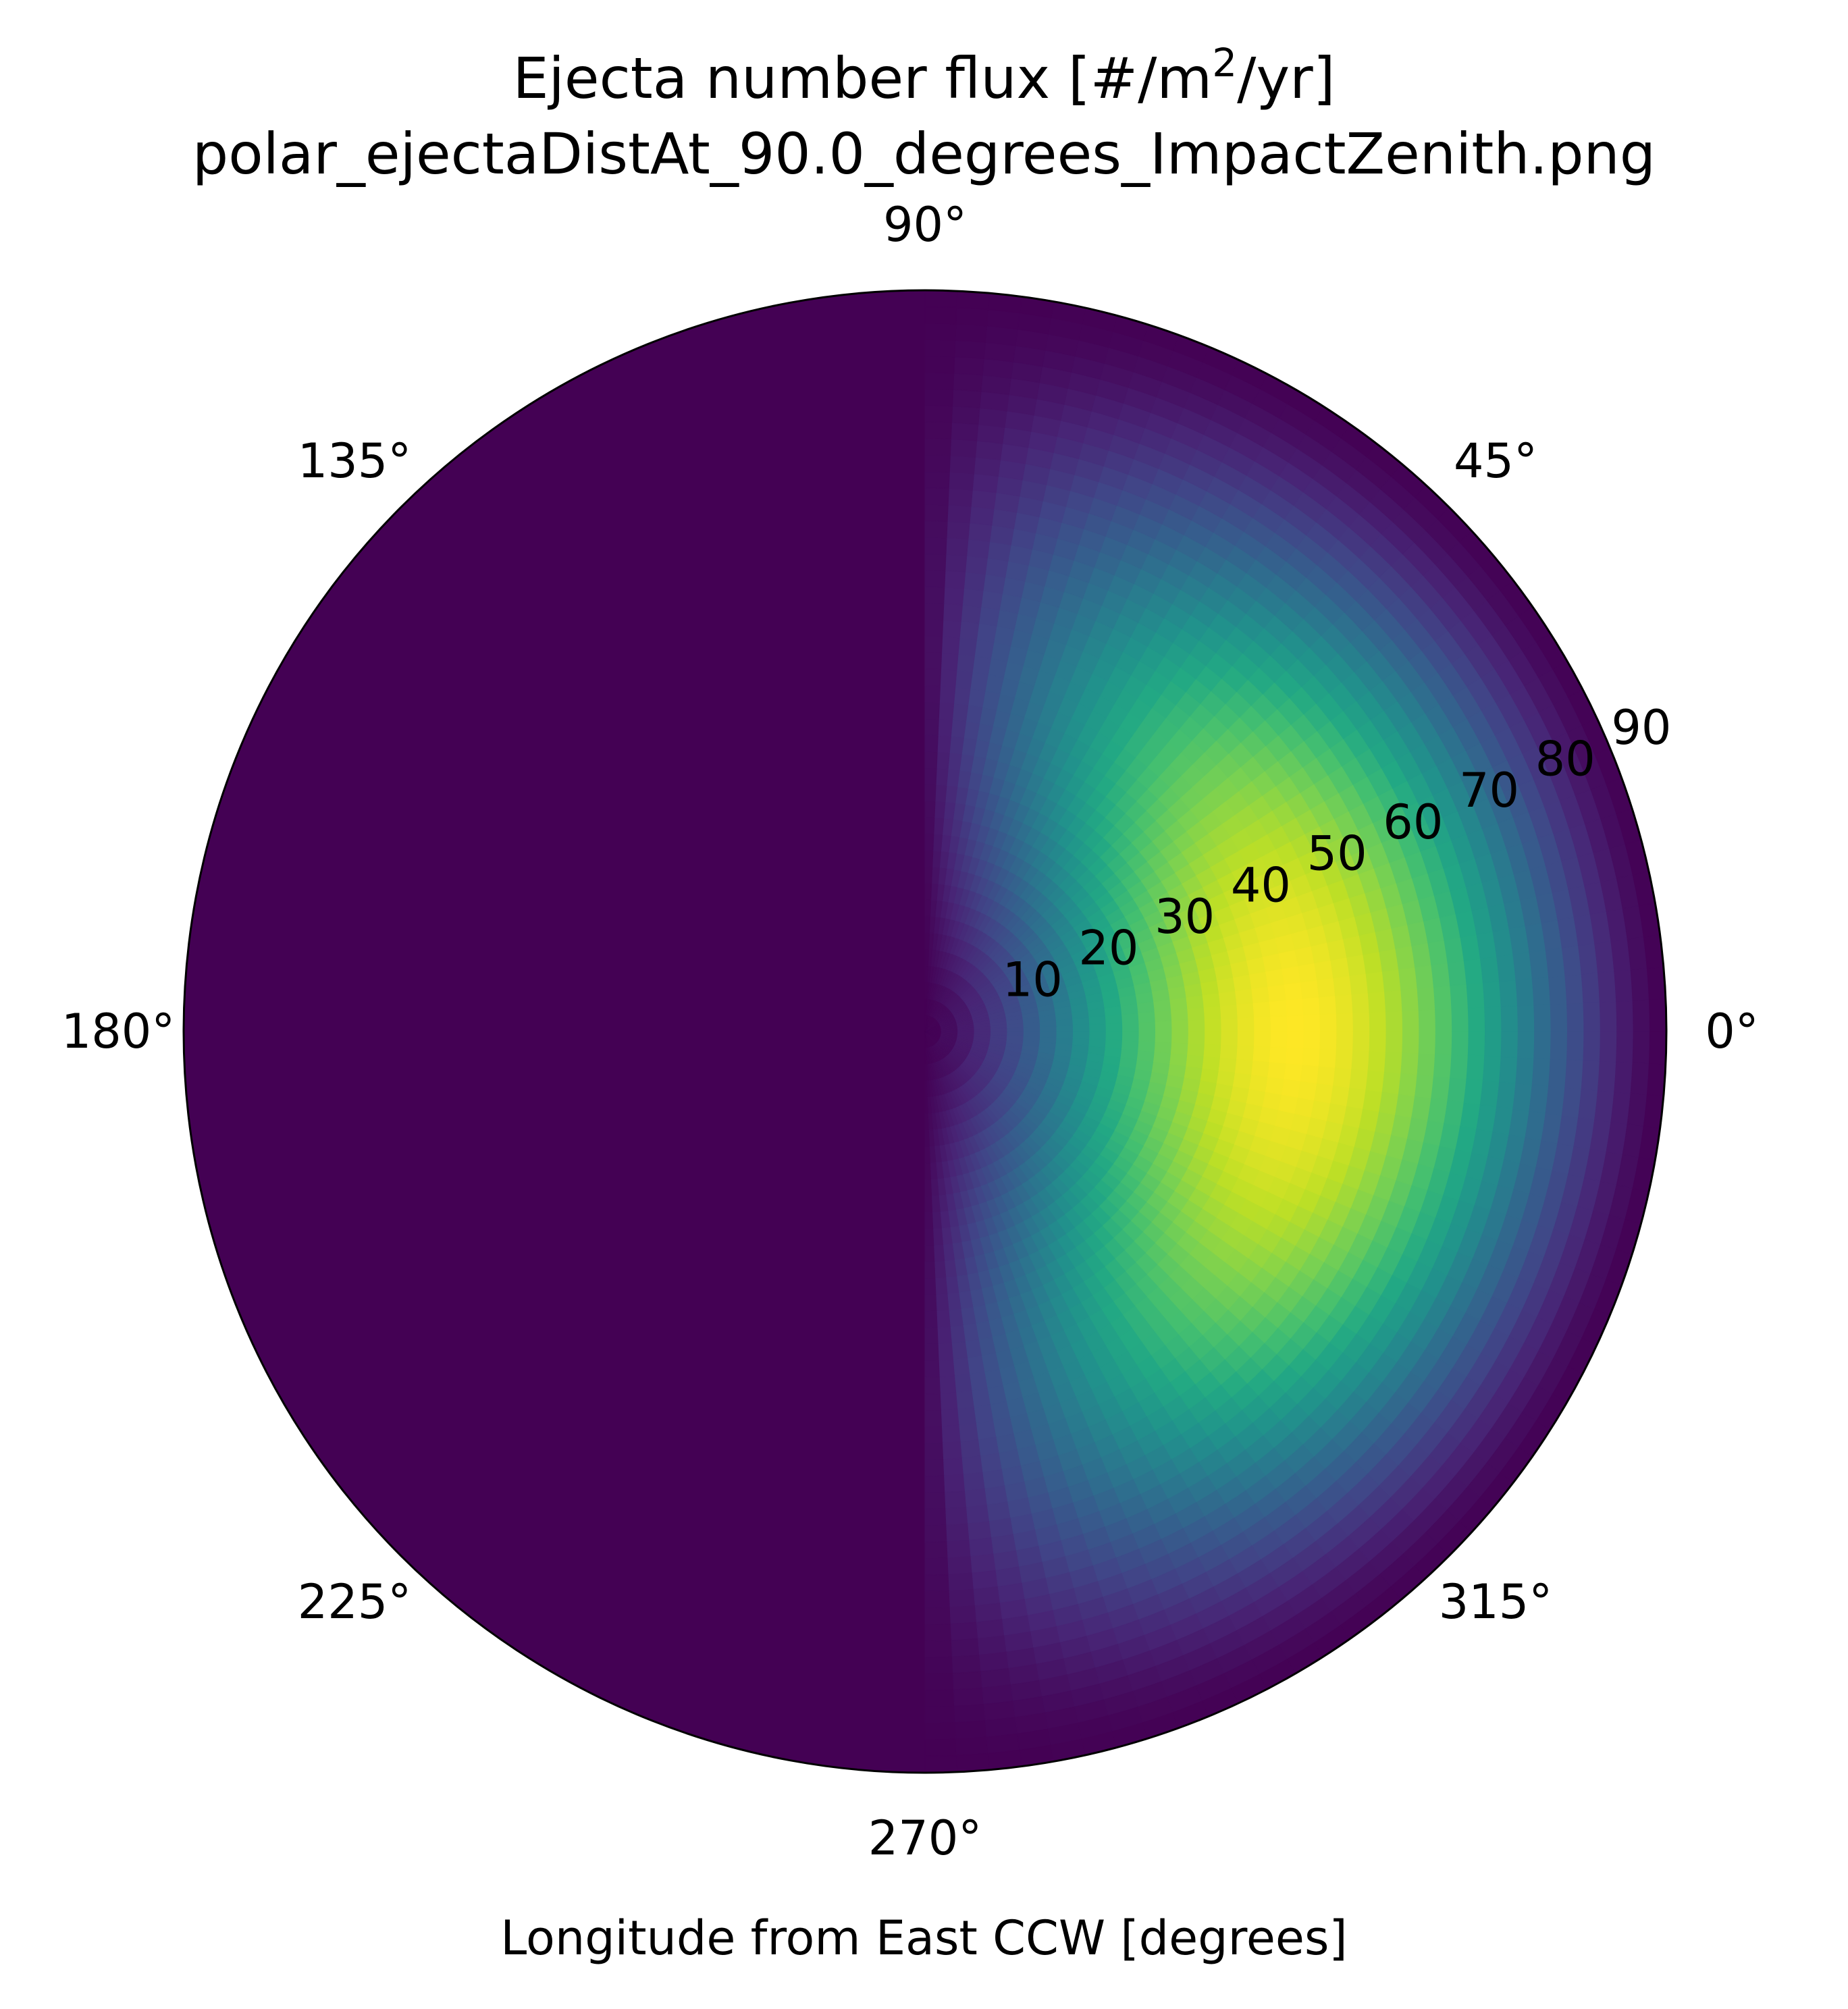 The image size is (1848, 2009). I want to click on theta-tick-label-135: 135°, so click(355, 461).